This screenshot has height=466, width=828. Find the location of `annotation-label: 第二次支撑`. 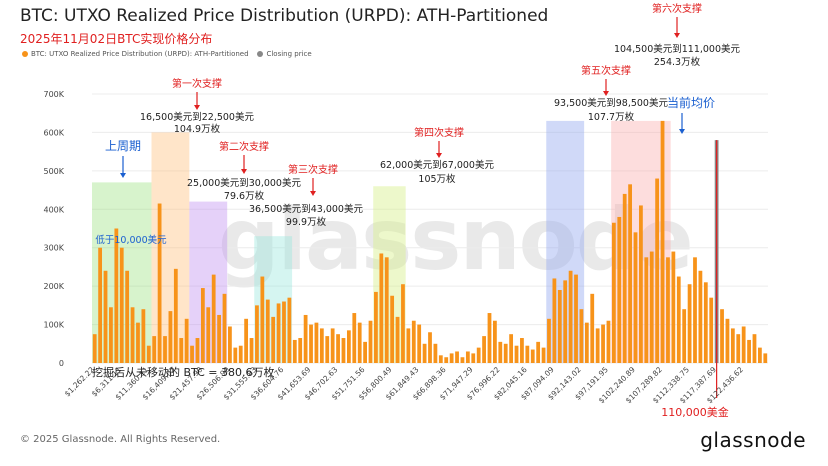

annotation-label: 第二次支撑 is located at coordinates (244, 146).